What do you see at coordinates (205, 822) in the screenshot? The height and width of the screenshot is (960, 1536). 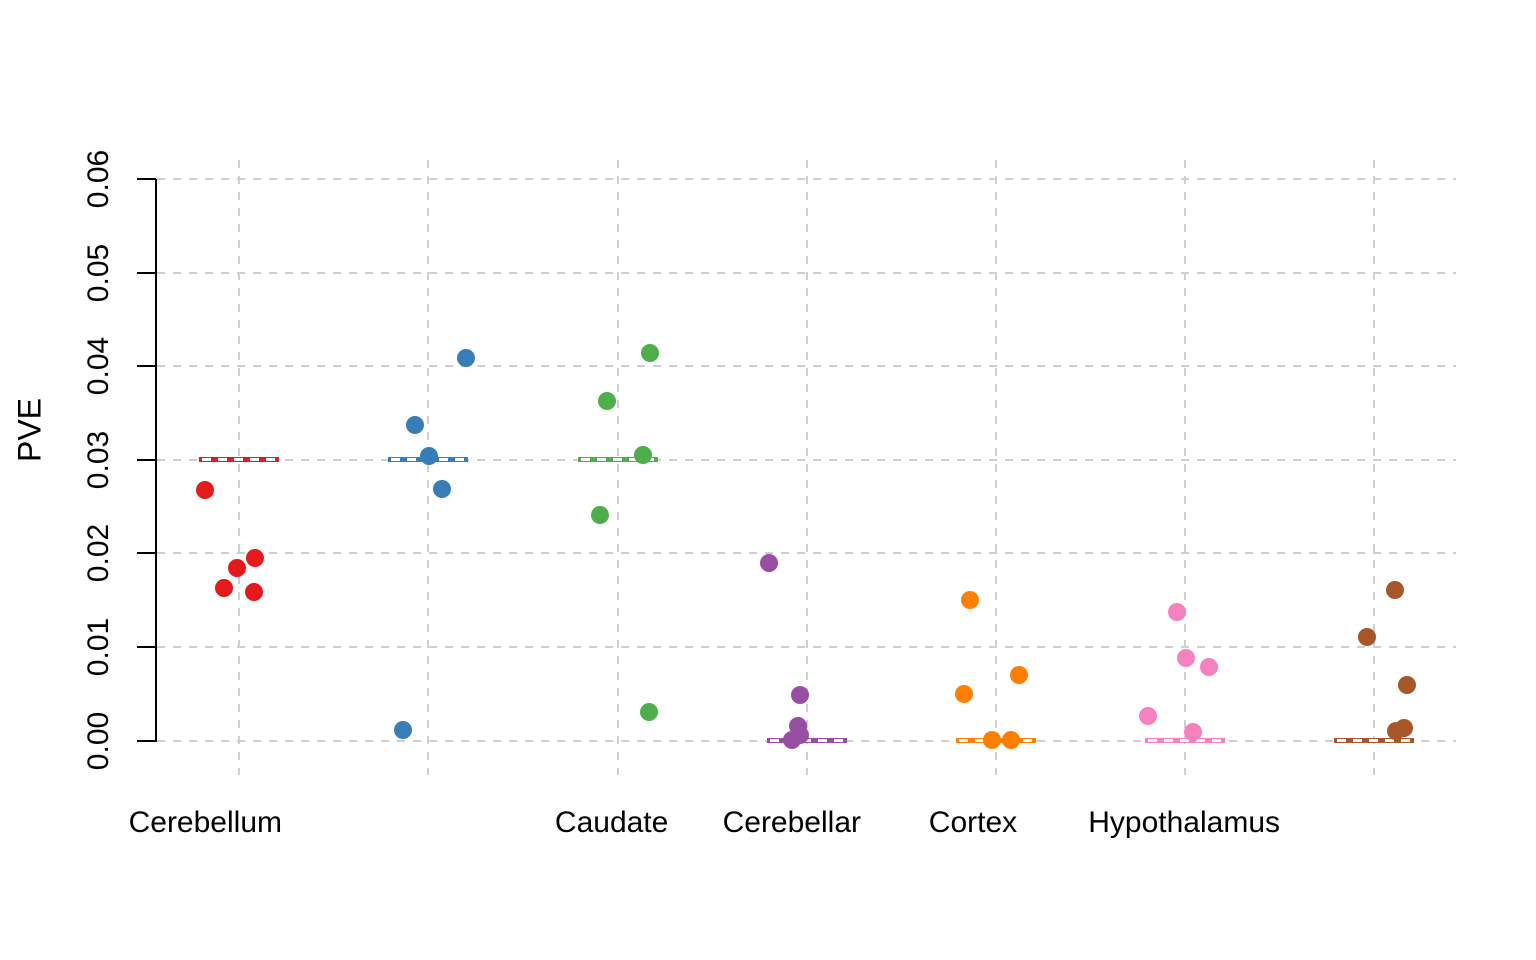 I see `x-category-label: Cerebellum` at bounding box center [205, 822].